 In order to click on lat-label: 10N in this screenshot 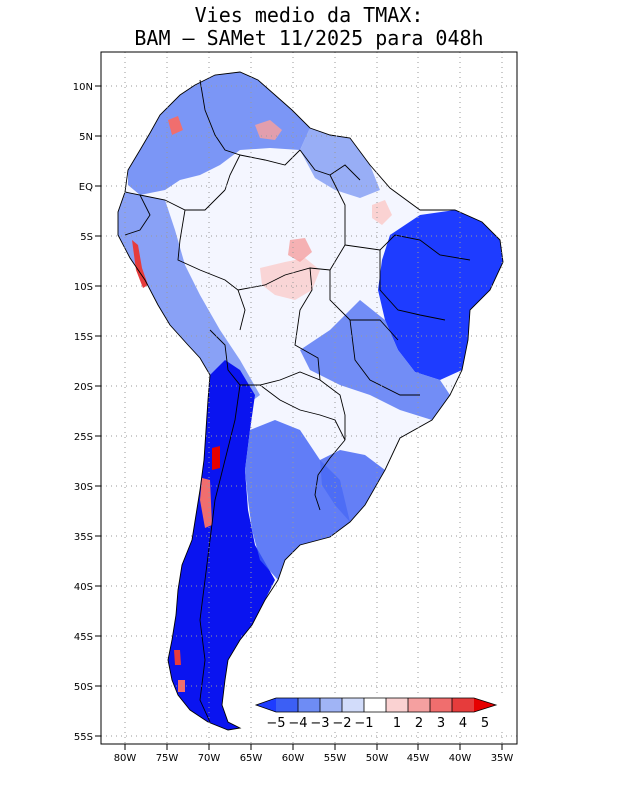, I will do `click(83, 87)`.